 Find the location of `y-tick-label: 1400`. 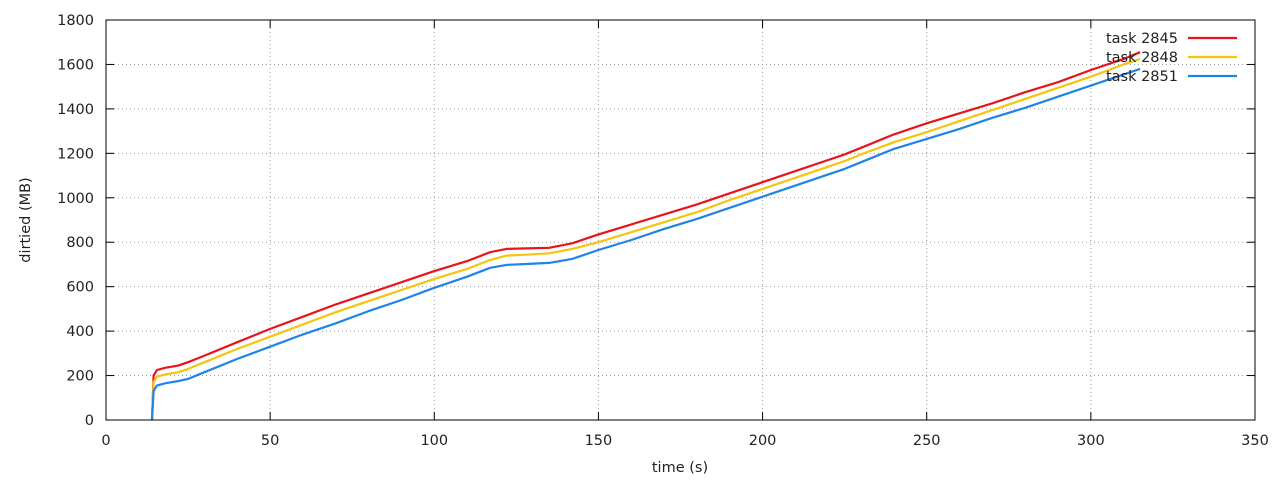

y-tick-label: 1400 is located at coordinates (75, 110).